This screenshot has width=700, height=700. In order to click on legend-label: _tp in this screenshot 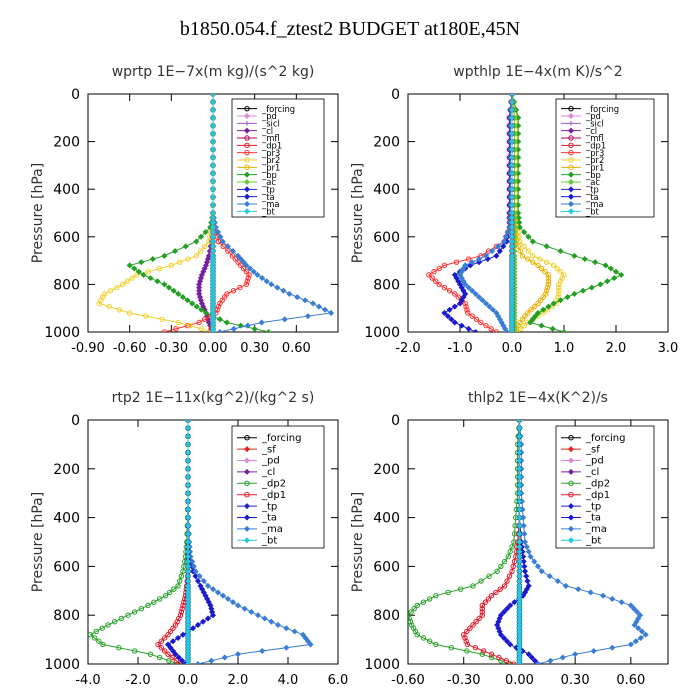, I will do `click(268, 190)`.